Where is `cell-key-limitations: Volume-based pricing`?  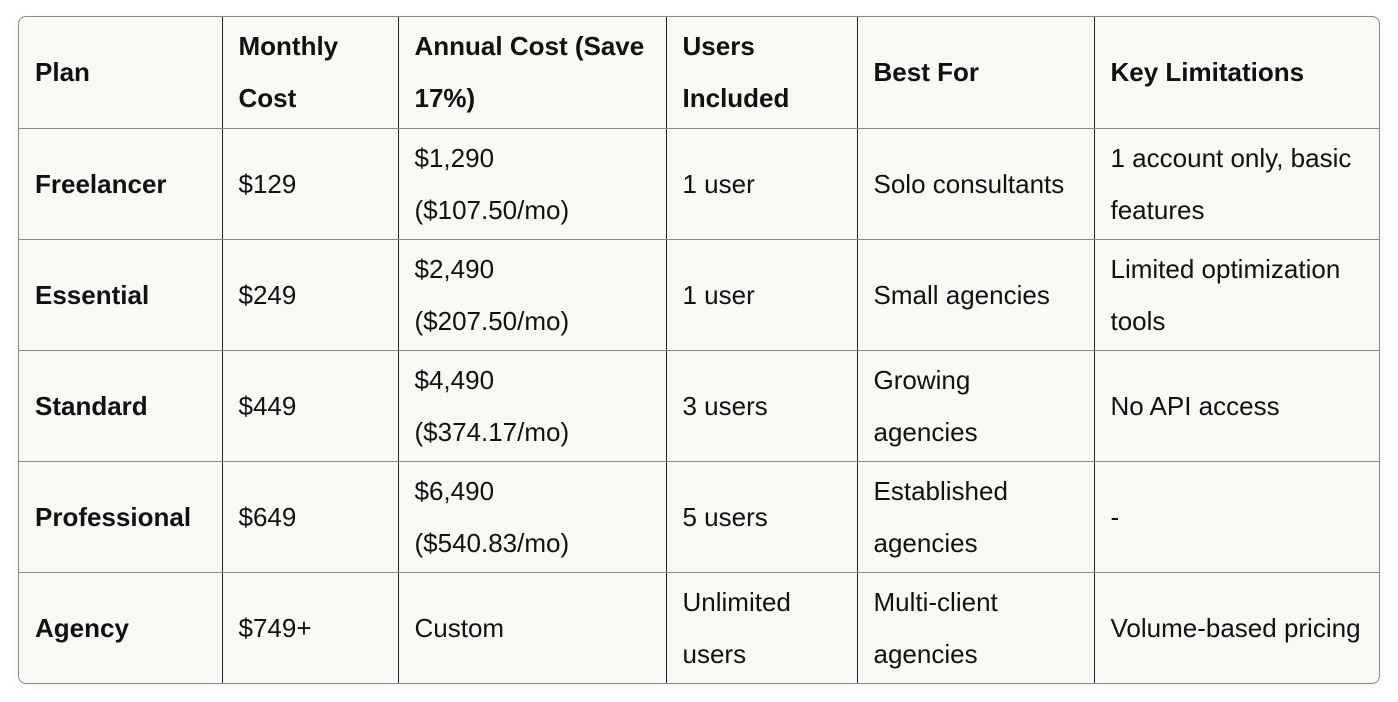 cell-key-limitations: Volume-based pricing is located at coordinates (1236, 627).